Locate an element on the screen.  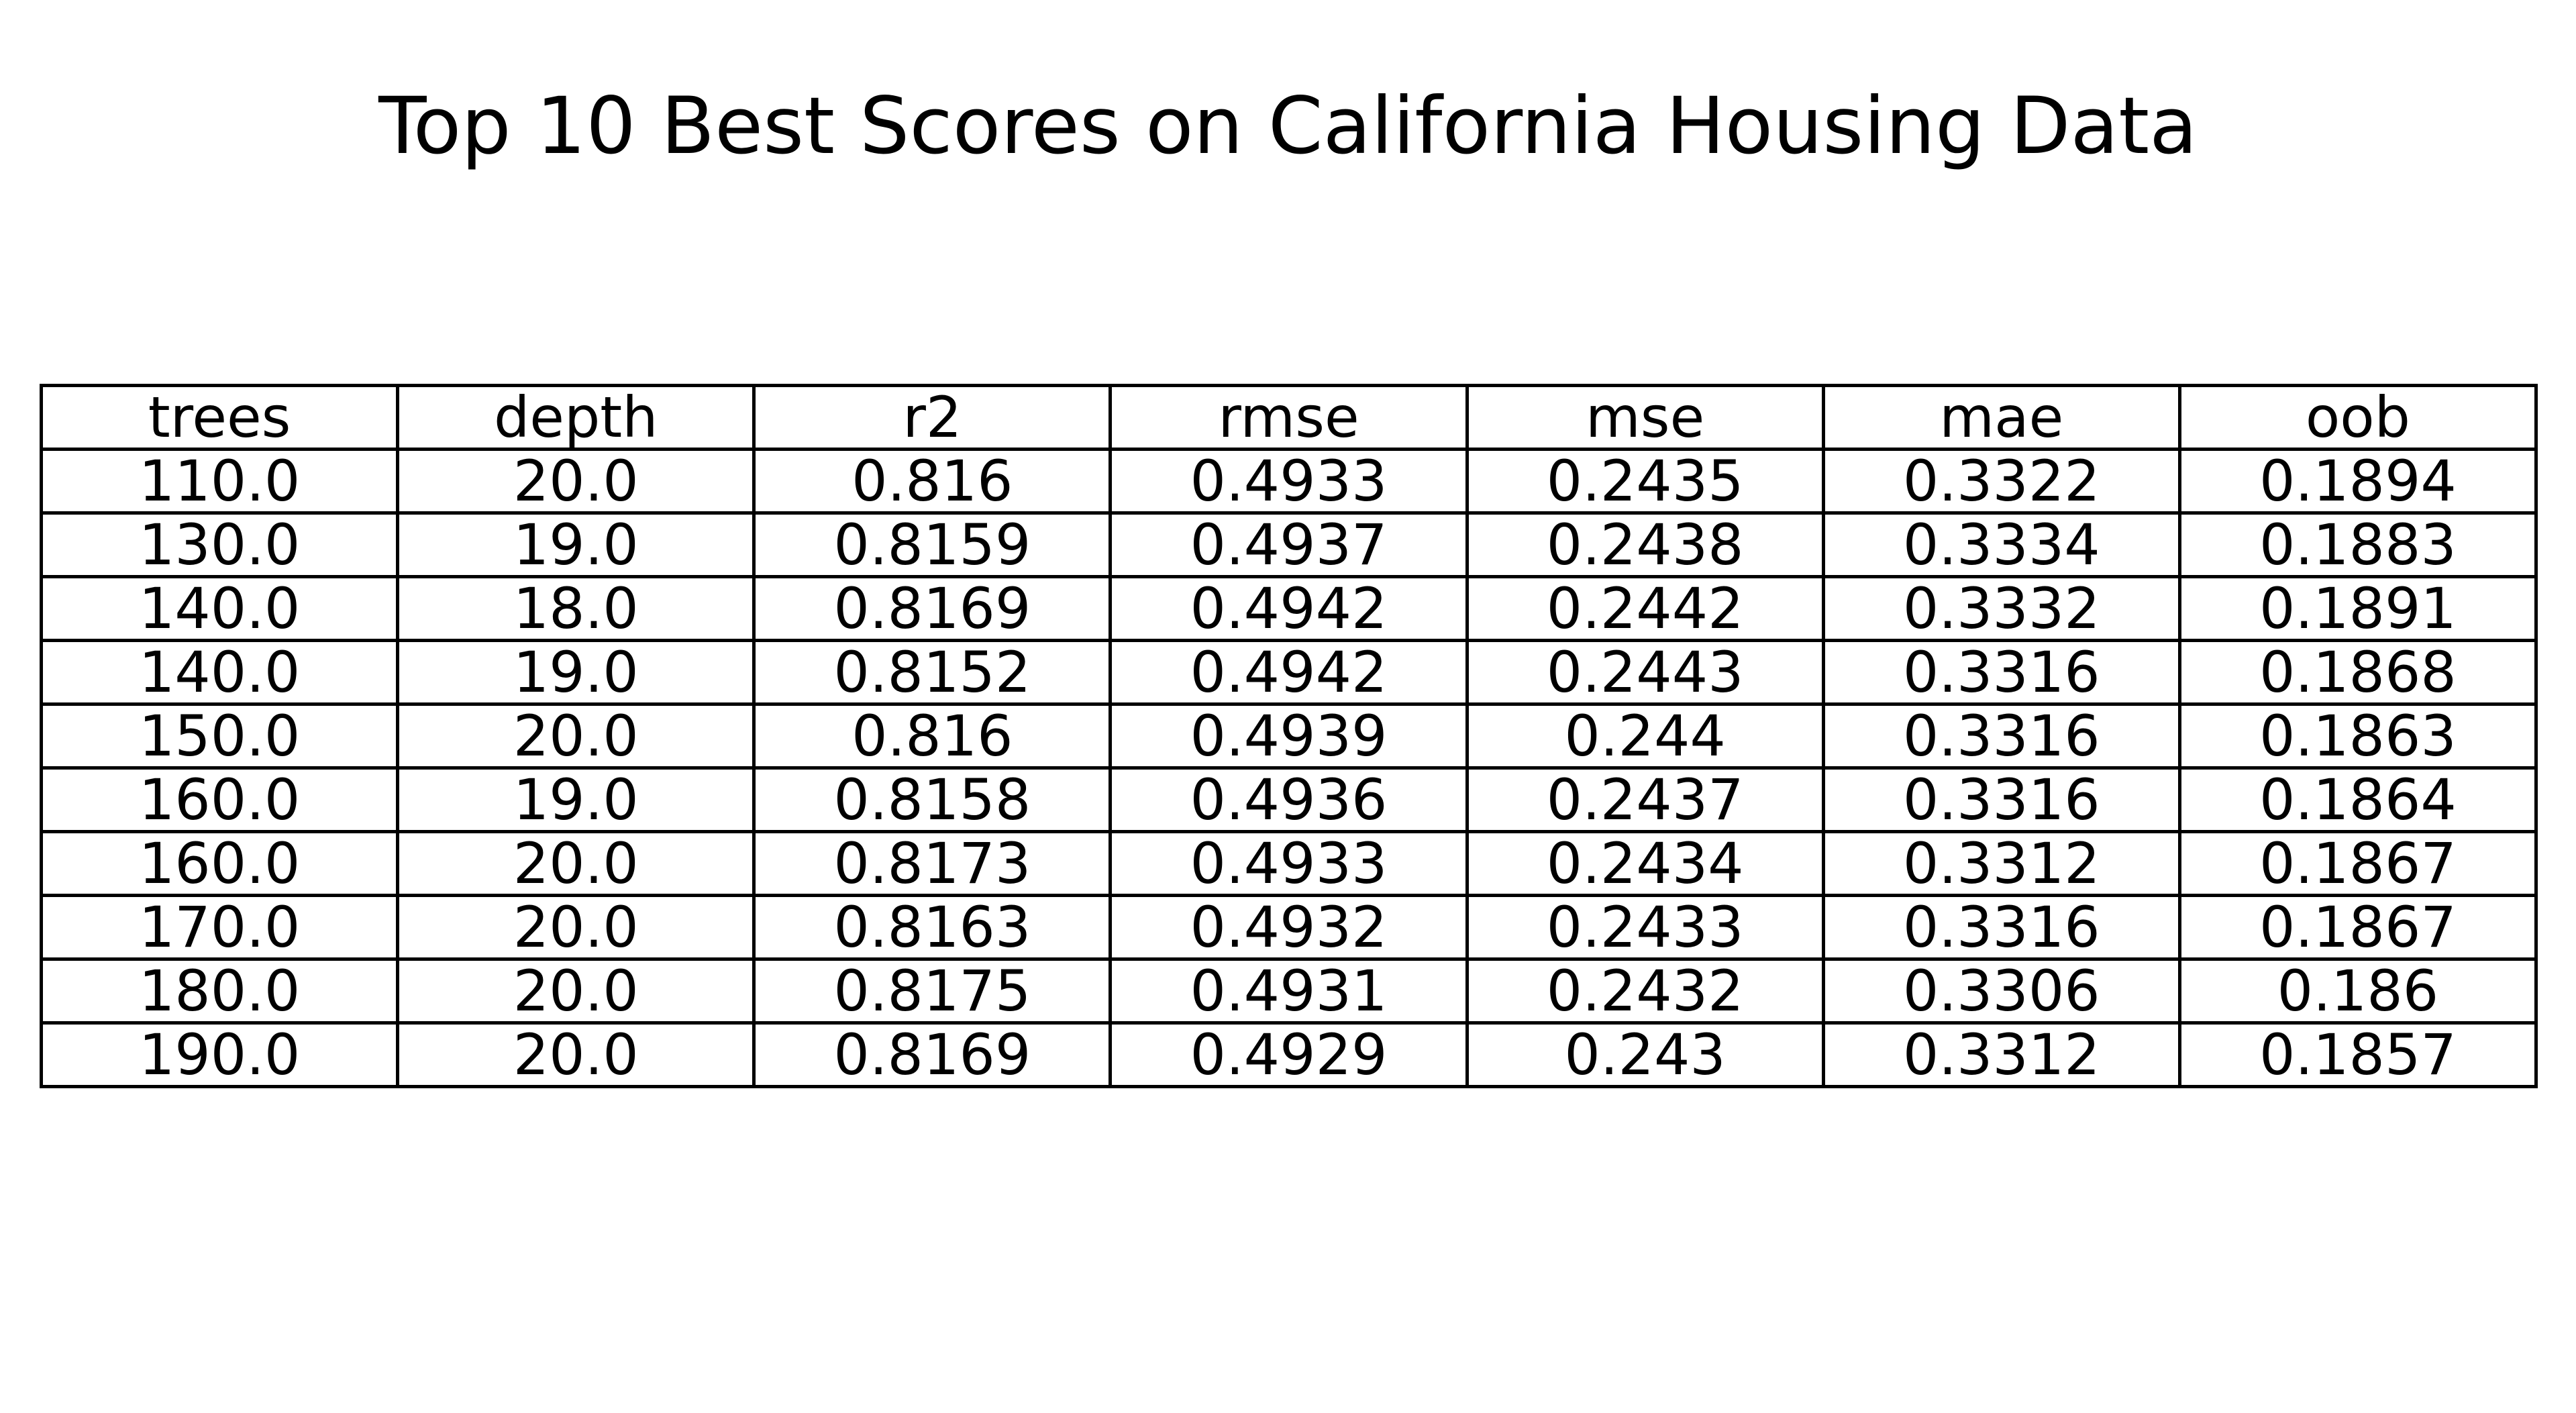
table-cell-mae: 0.3322 is located at coordinates (2001, 481).